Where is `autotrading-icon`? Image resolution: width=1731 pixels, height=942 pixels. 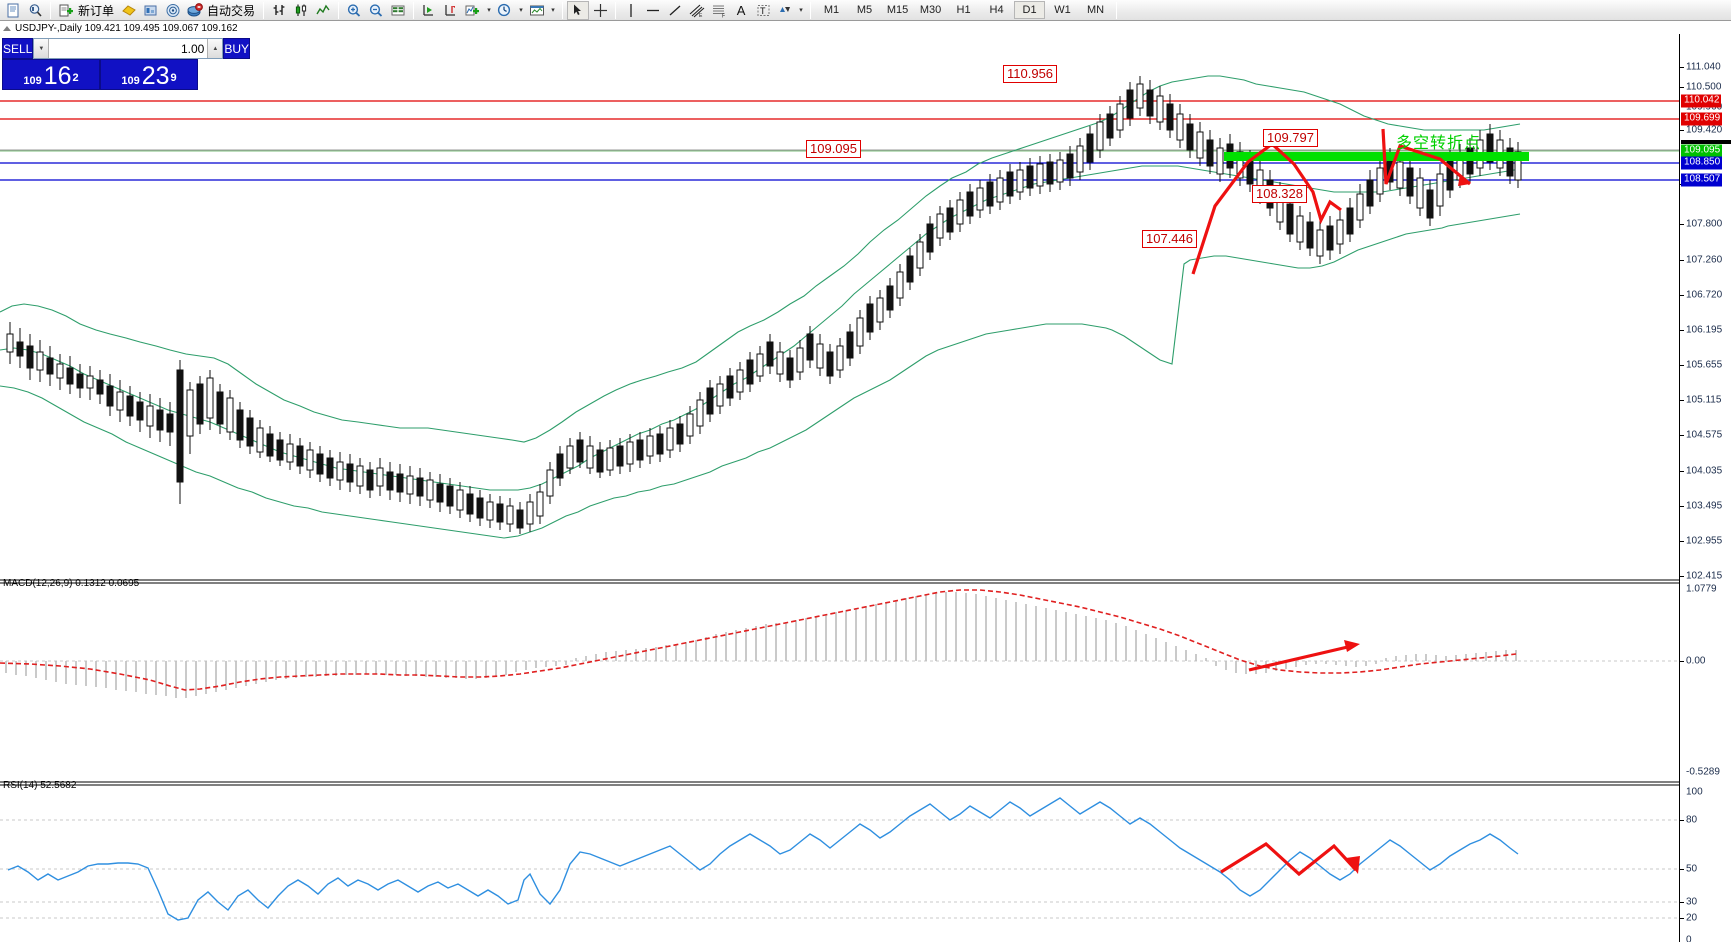
autotrading-icon is located at coordinates (195, 10).